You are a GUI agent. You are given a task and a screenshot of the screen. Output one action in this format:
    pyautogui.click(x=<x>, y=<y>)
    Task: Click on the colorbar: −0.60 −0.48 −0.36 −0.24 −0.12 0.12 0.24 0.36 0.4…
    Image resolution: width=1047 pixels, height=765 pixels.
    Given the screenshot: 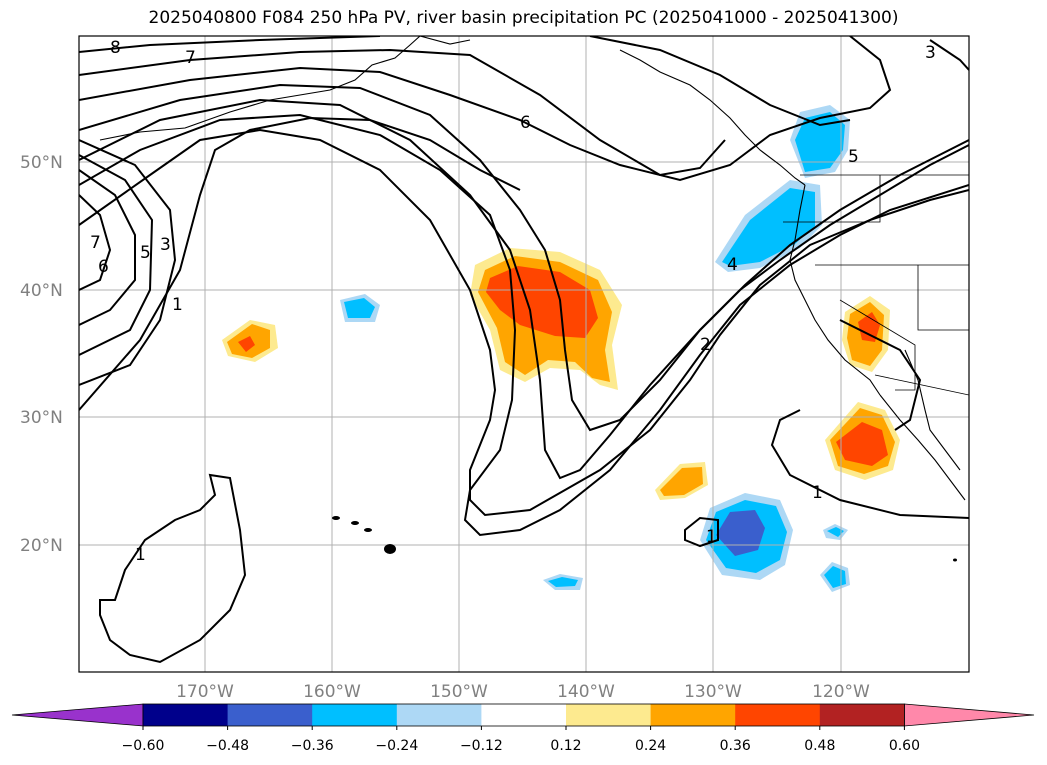 What is the action you would take?
    pyautogui.click(x=523, y=728)
    